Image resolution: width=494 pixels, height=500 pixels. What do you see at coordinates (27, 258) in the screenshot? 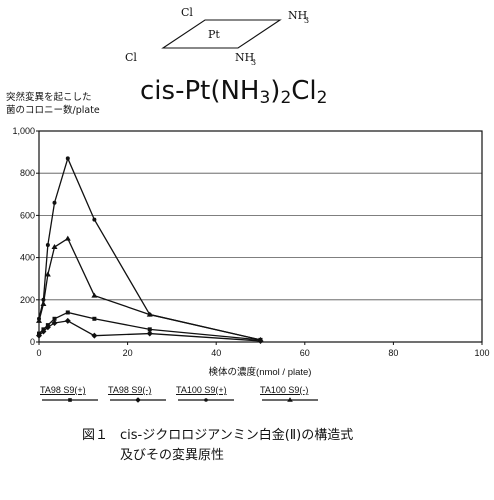
I see `y-tick-label: 400` at bounding box center [27, 258].